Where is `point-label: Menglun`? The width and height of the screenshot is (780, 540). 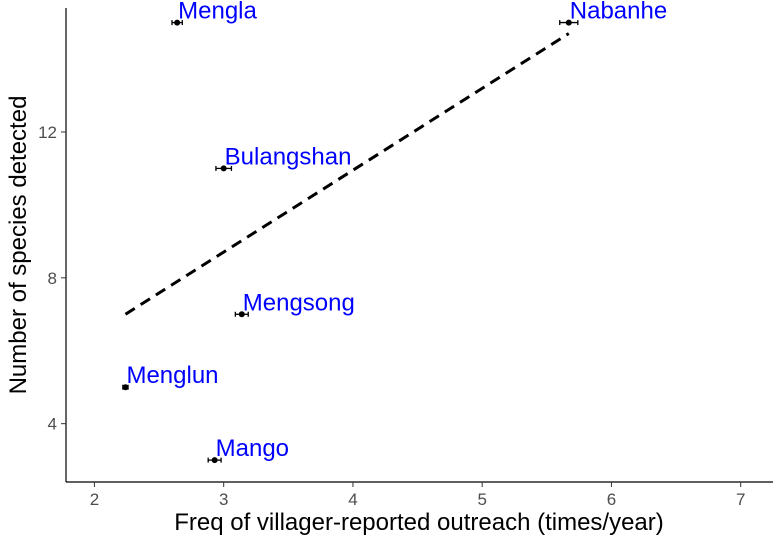
point-label: Menglun is located at coordinates (172, 375).